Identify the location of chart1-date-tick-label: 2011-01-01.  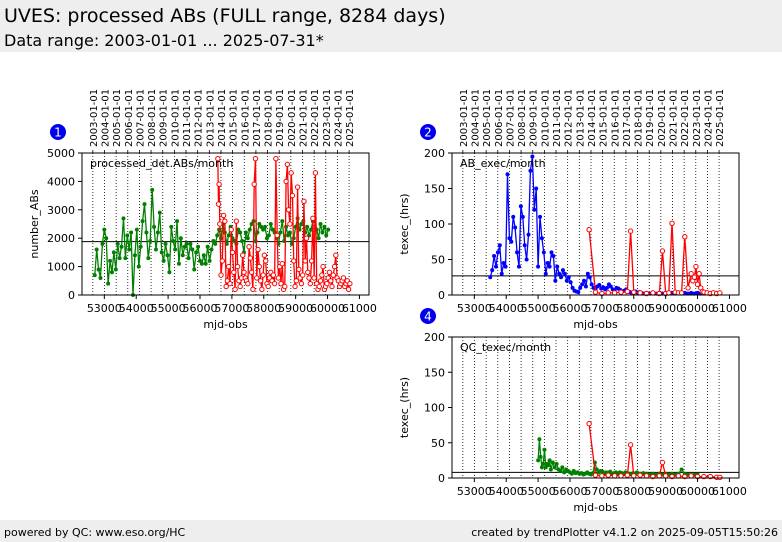
(187, 118).